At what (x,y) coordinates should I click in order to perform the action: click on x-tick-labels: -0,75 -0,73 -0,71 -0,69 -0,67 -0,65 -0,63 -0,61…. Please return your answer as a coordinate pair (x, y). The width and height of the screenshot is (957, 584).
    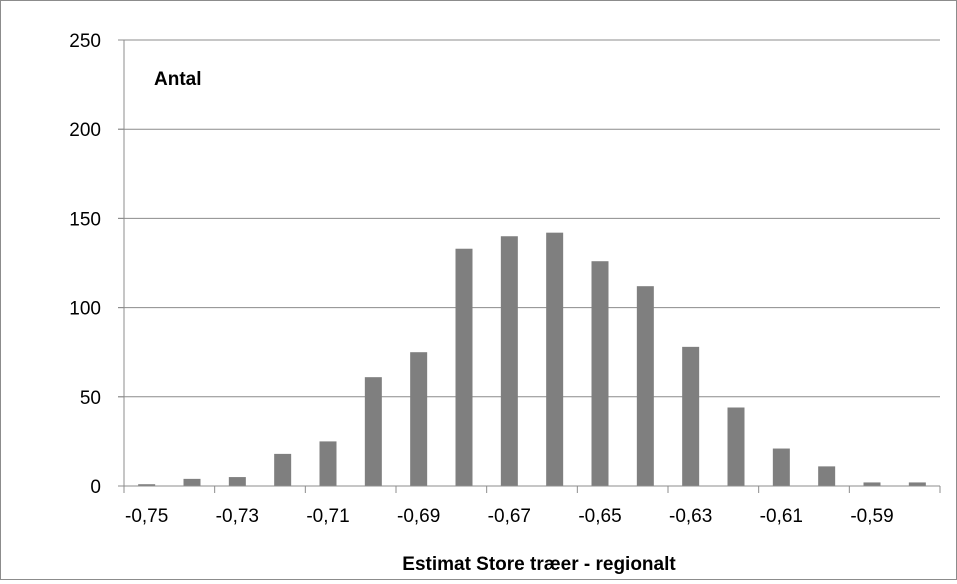
    Looking at the image, I should click on (509, 516).